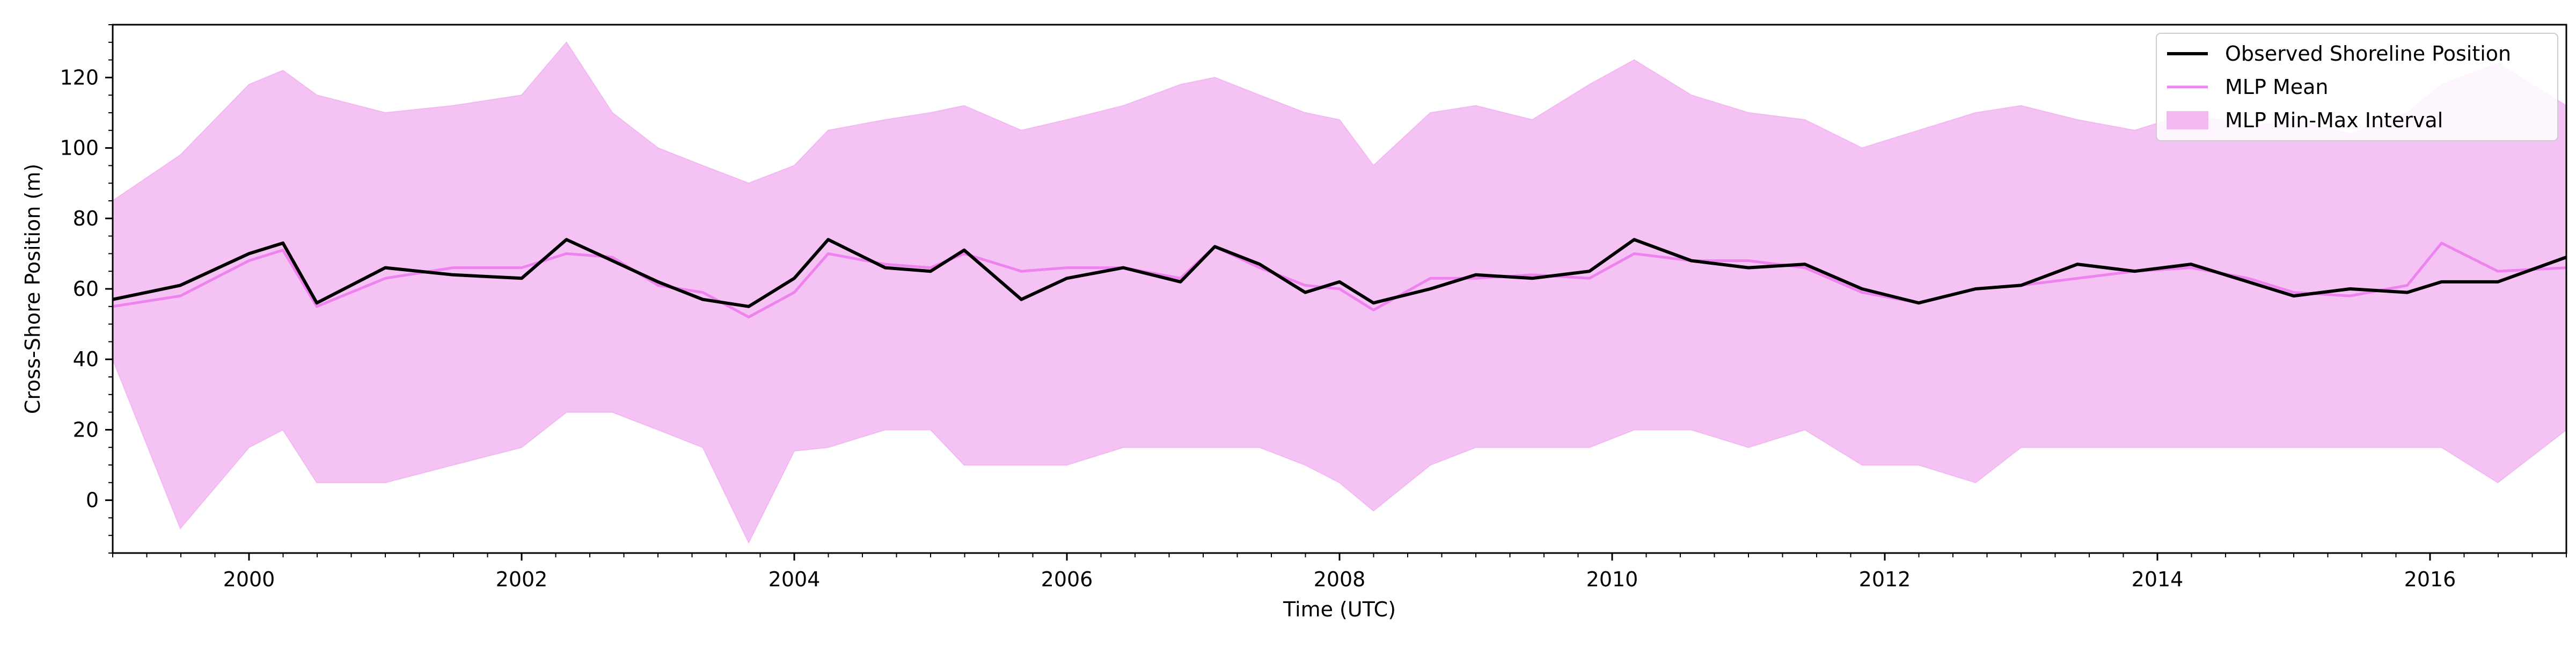 Image resolution: width=2576 pixels, height=647 pixels. What do you see at coordinates (2368, 54) in the screenshot?
I see `legend-label-observed-shoreline-position: Observed Shoreline Position` at bounding box center [2368, 54].